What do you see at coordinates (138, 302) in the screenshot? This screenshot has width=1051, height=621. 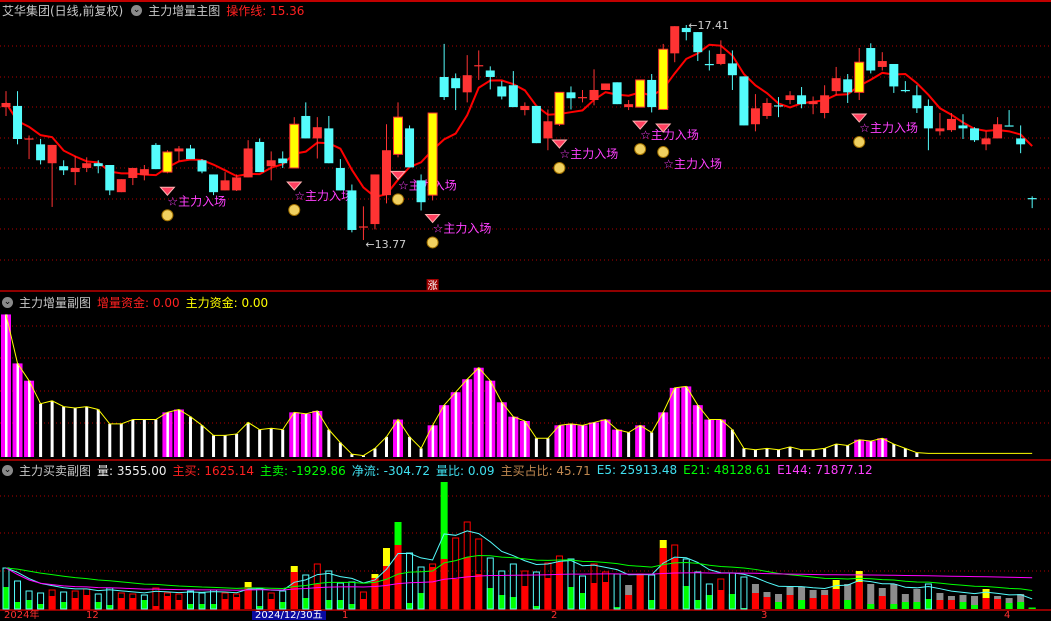 I see `increment-funds: 增量资金: 0.00` at bounding box center [138, 302].